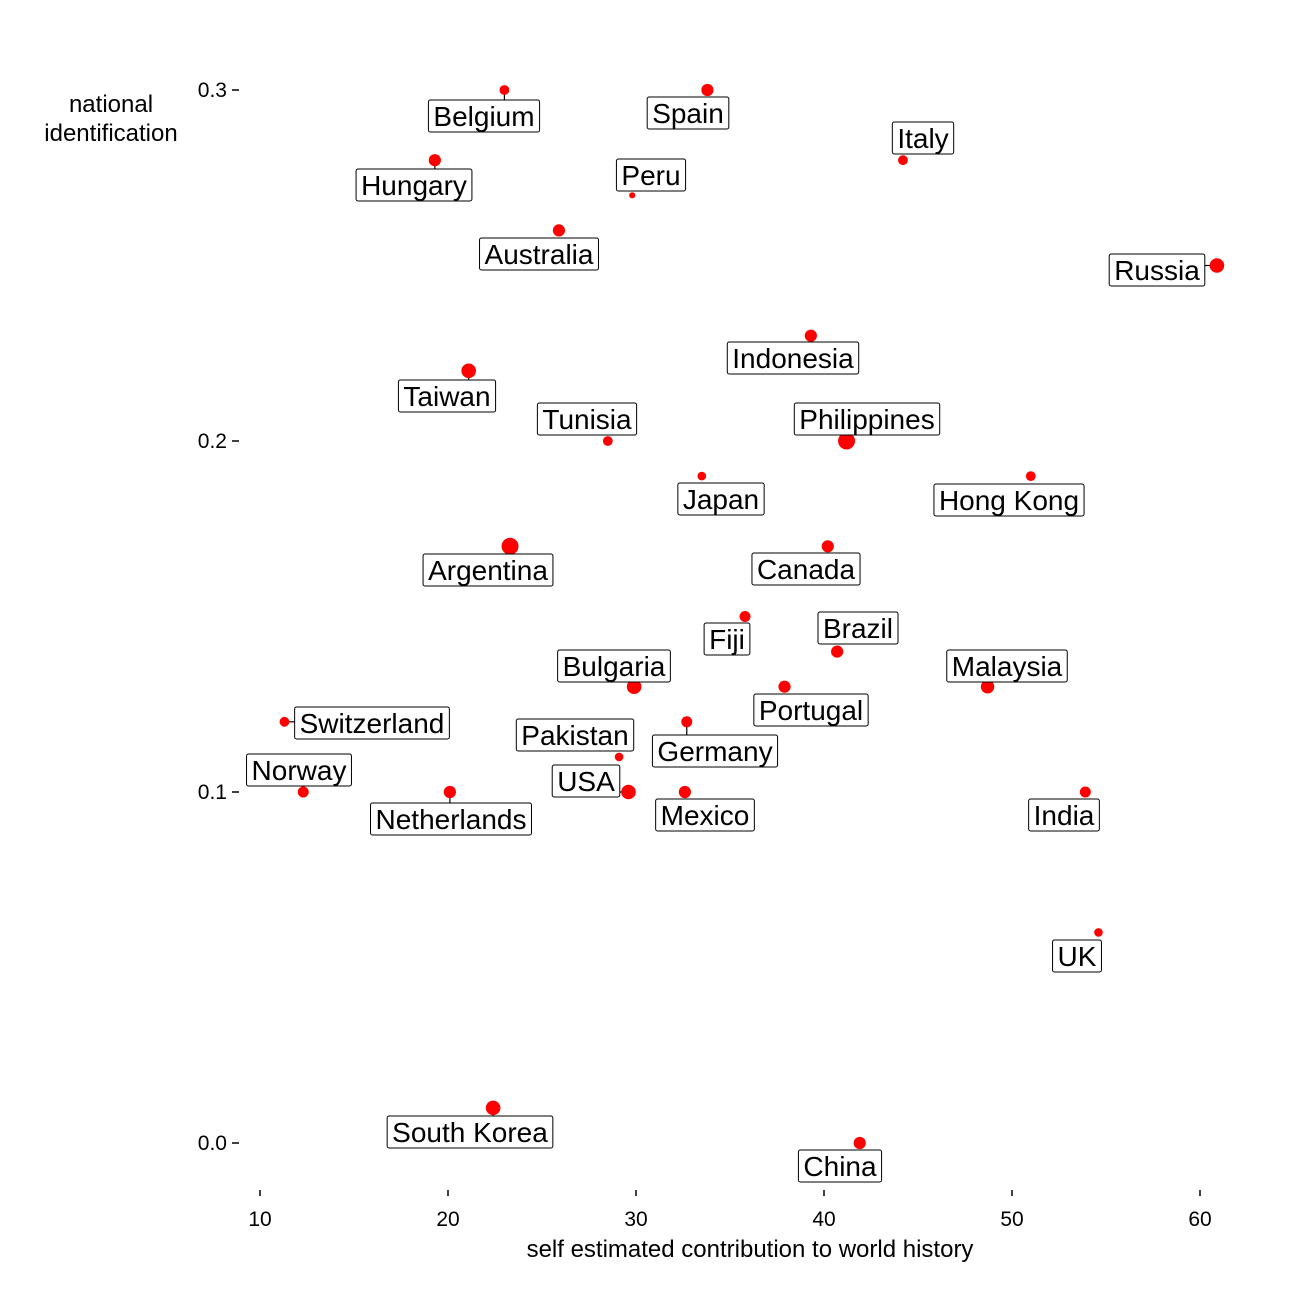 This screenshot has height=1300, width=1300. What do you see at coordinates (303, 792) in the screenshot?
I see `point-norway` at bounding box center [303, 792].